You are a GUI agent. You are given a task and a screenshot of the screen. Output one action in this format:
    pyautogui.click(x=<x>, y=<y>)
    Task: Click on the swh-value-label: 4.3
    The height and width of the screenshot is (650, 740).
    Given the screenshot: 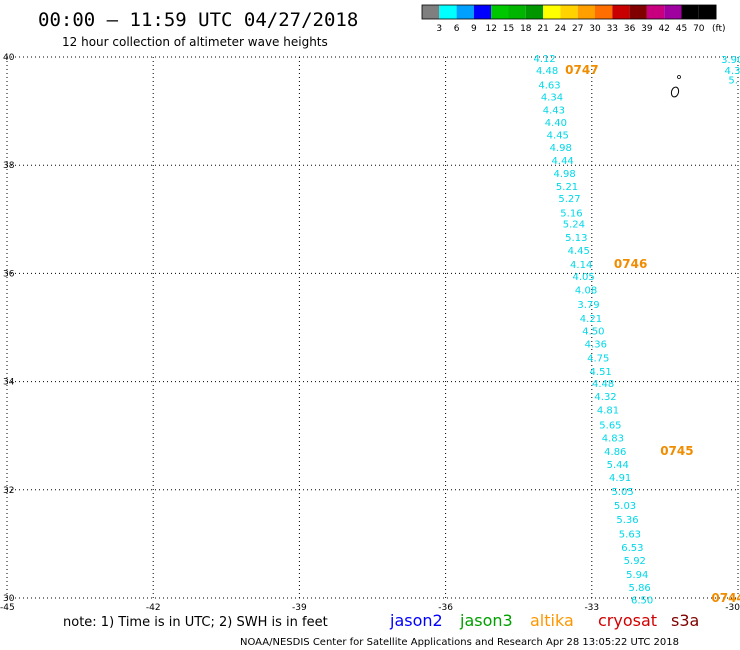 What is the action you would take?
    pyautogui.click(x=732, y=71)
    